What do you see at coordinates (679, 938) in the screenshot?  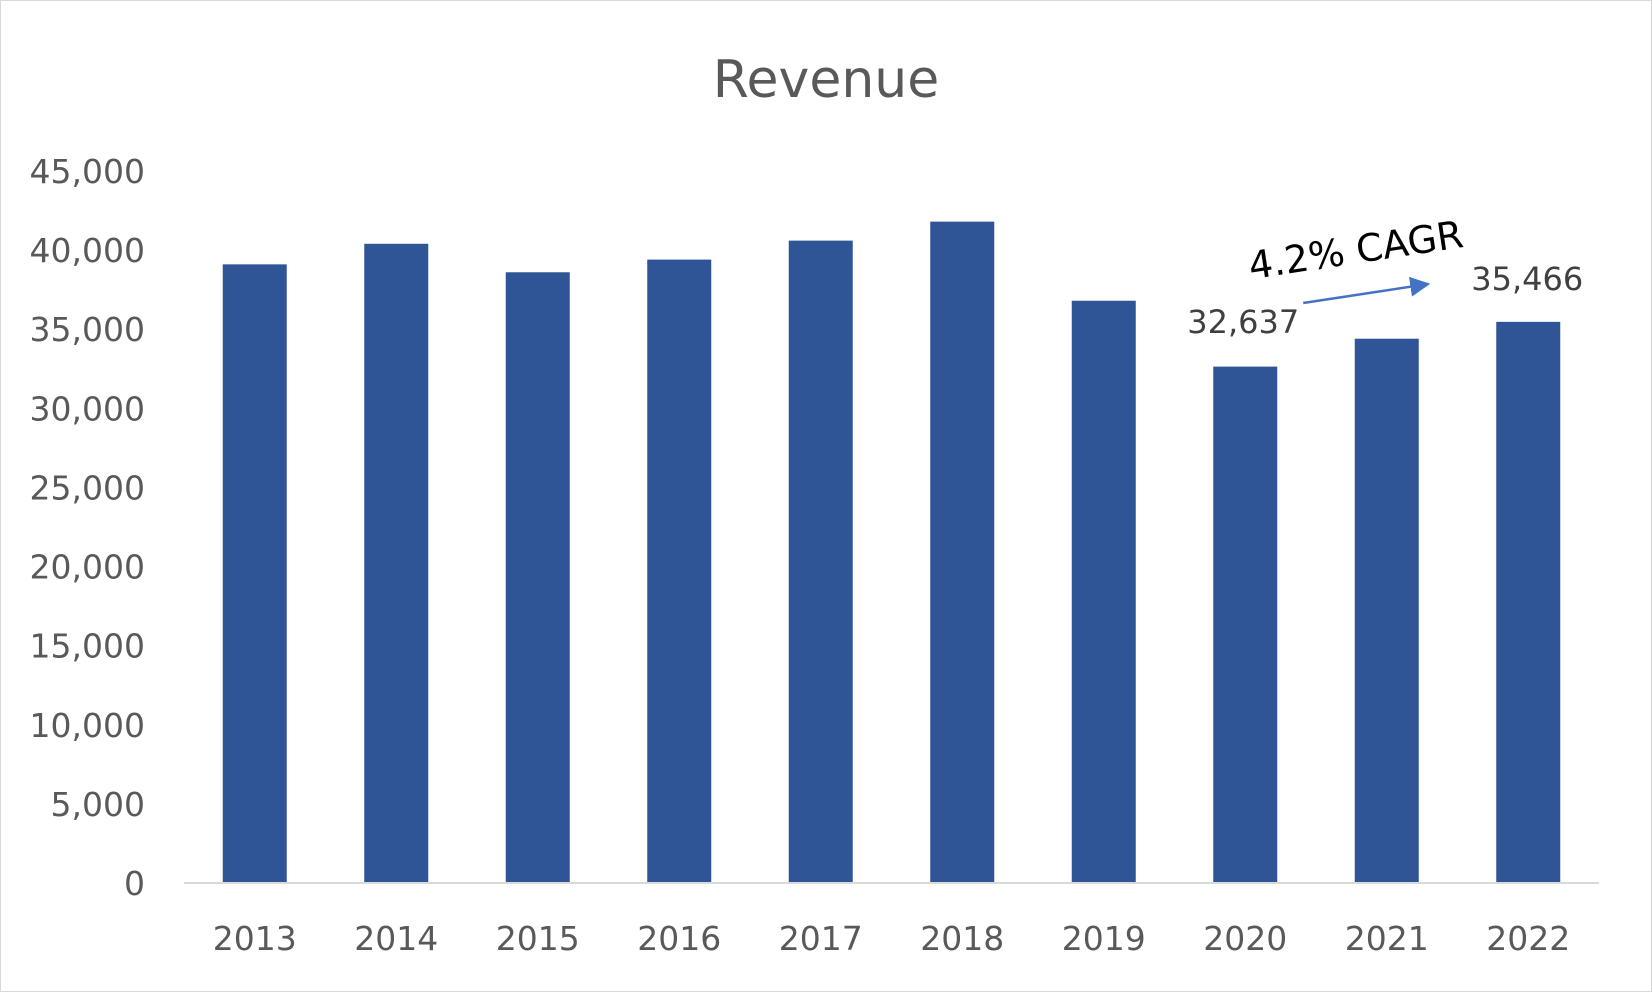 I see `x-tick-label: 2016` at bounding box center [679, 938].